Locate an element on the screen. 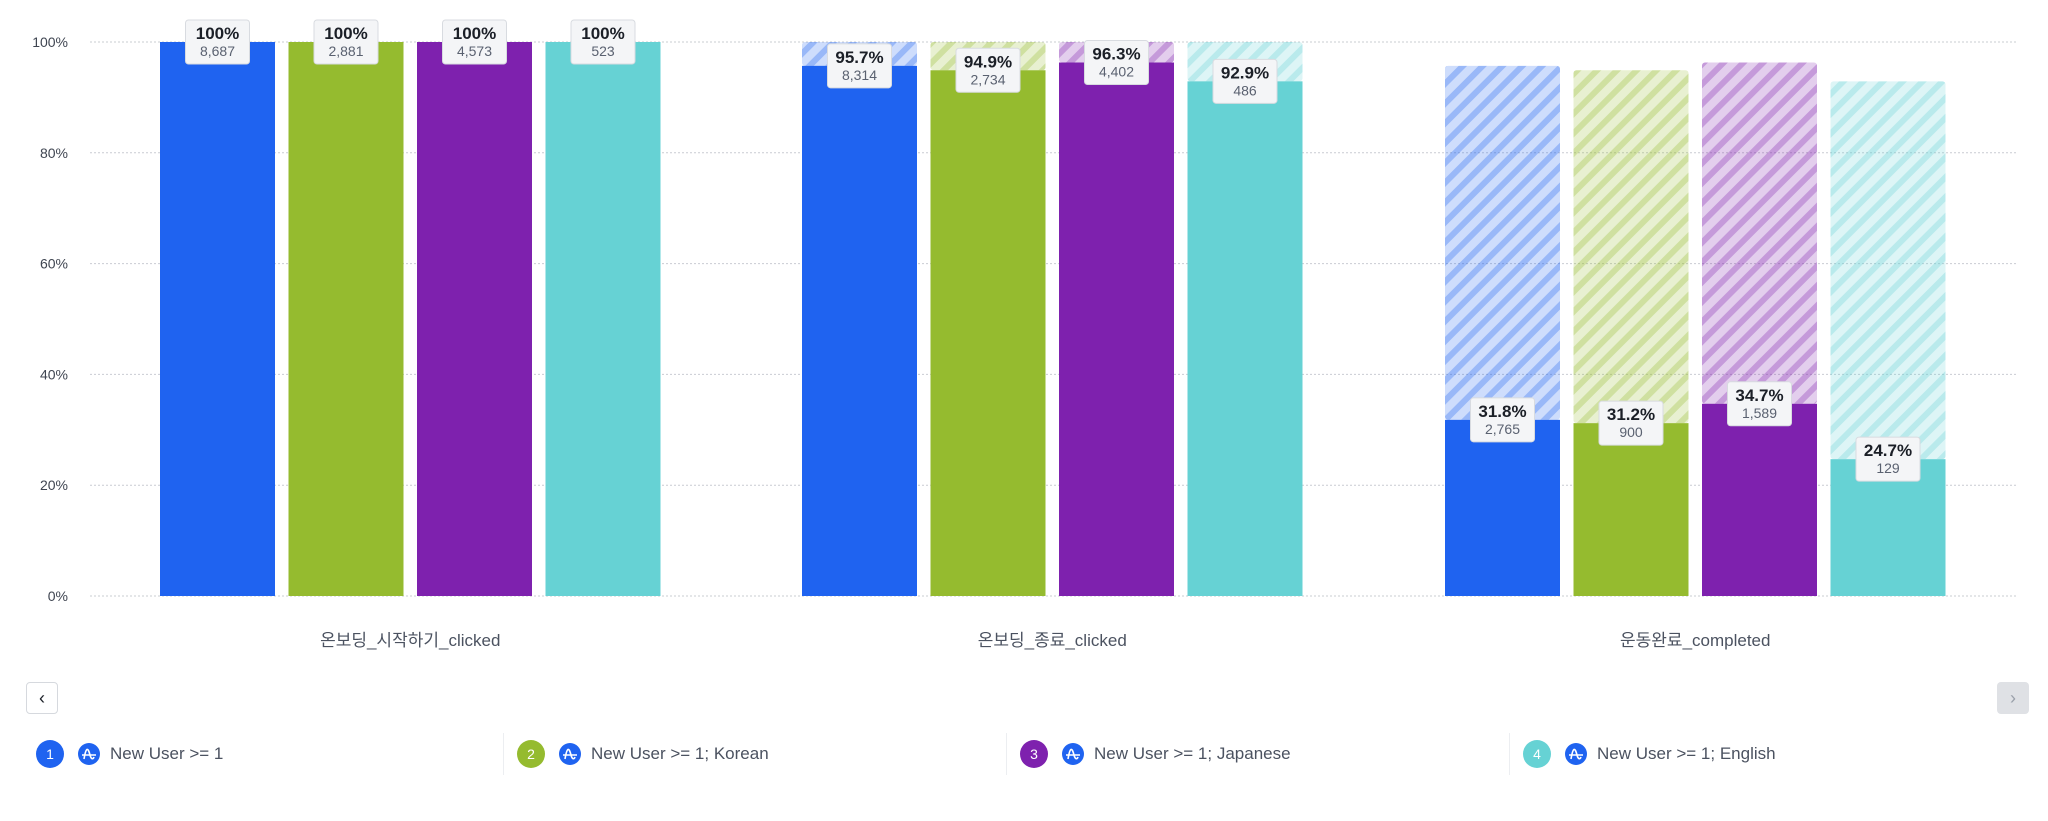 Image resolution: width=2048 pixels, height=821 pixels. percent-label: 34.7% is located at coordinates (1759, 395).